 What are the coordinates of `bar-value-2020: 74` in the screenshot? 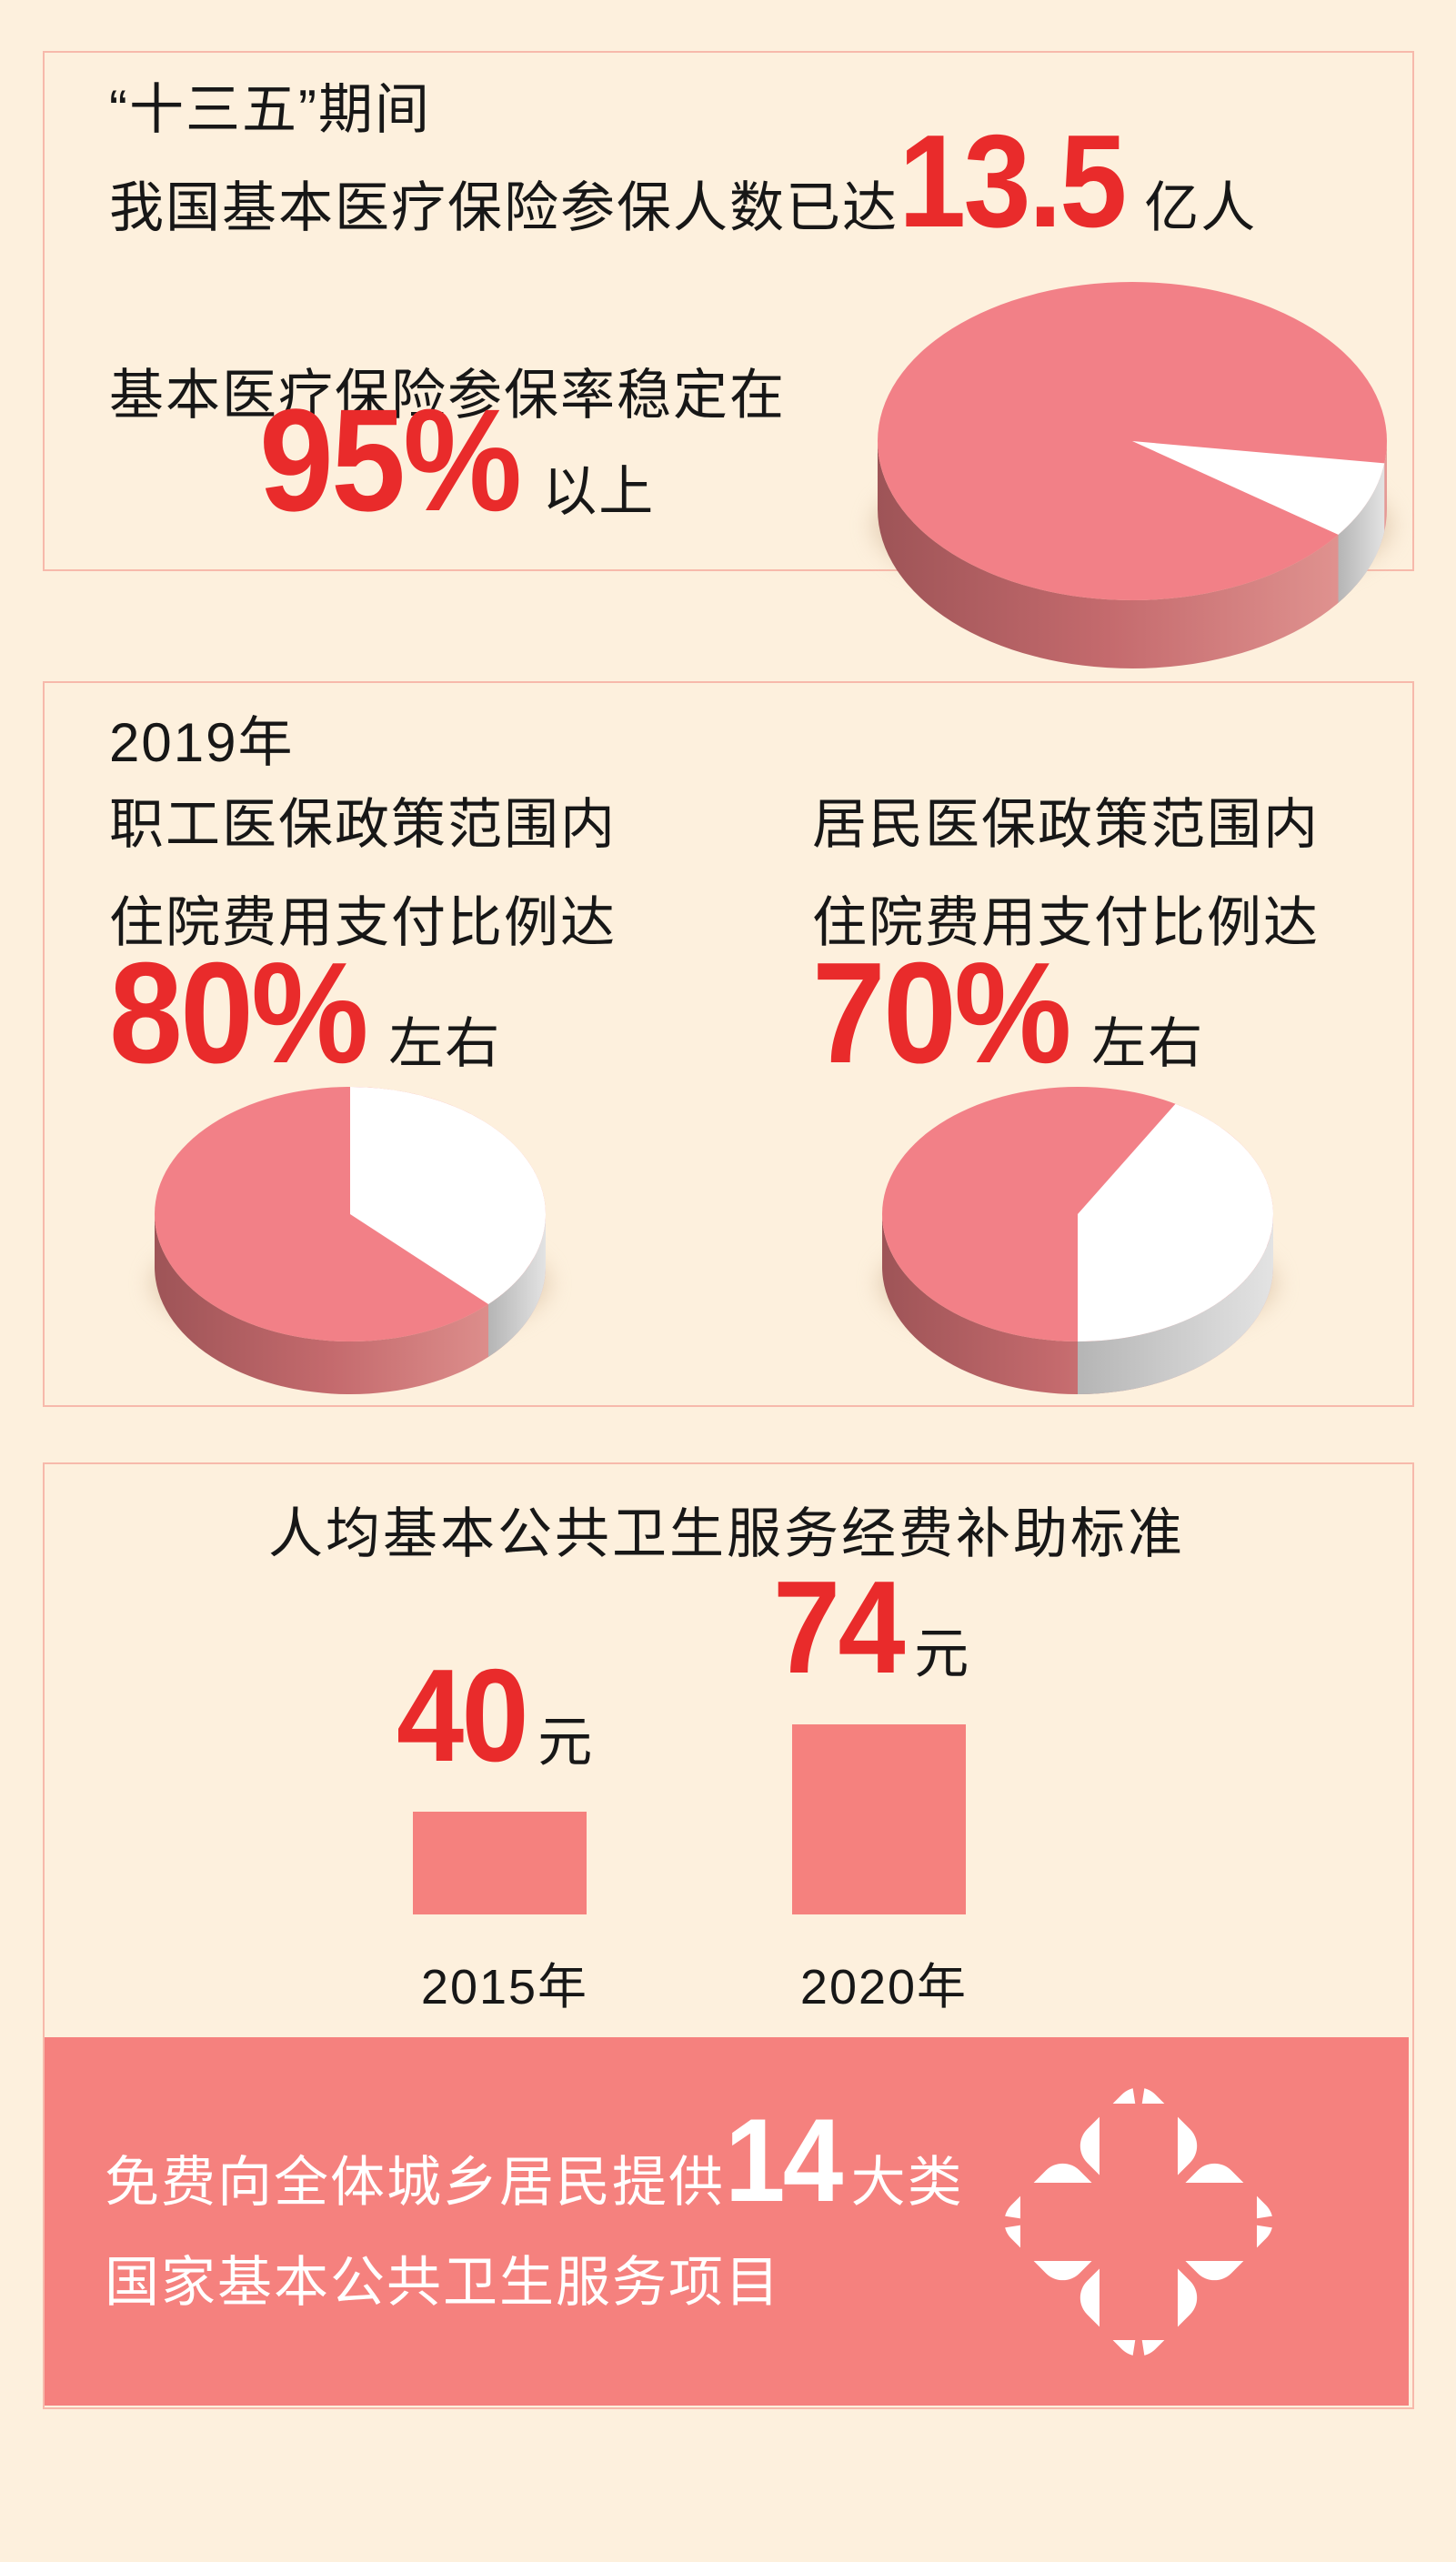 It's located at (840, 1627).